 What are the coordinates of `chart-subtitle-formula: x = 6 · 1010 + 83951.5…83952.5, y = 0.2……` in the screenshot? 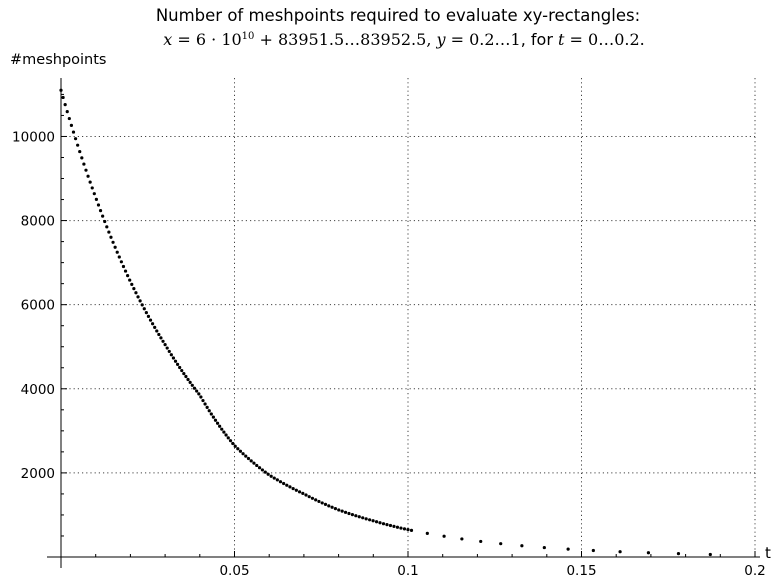 It's located at (391, 39).